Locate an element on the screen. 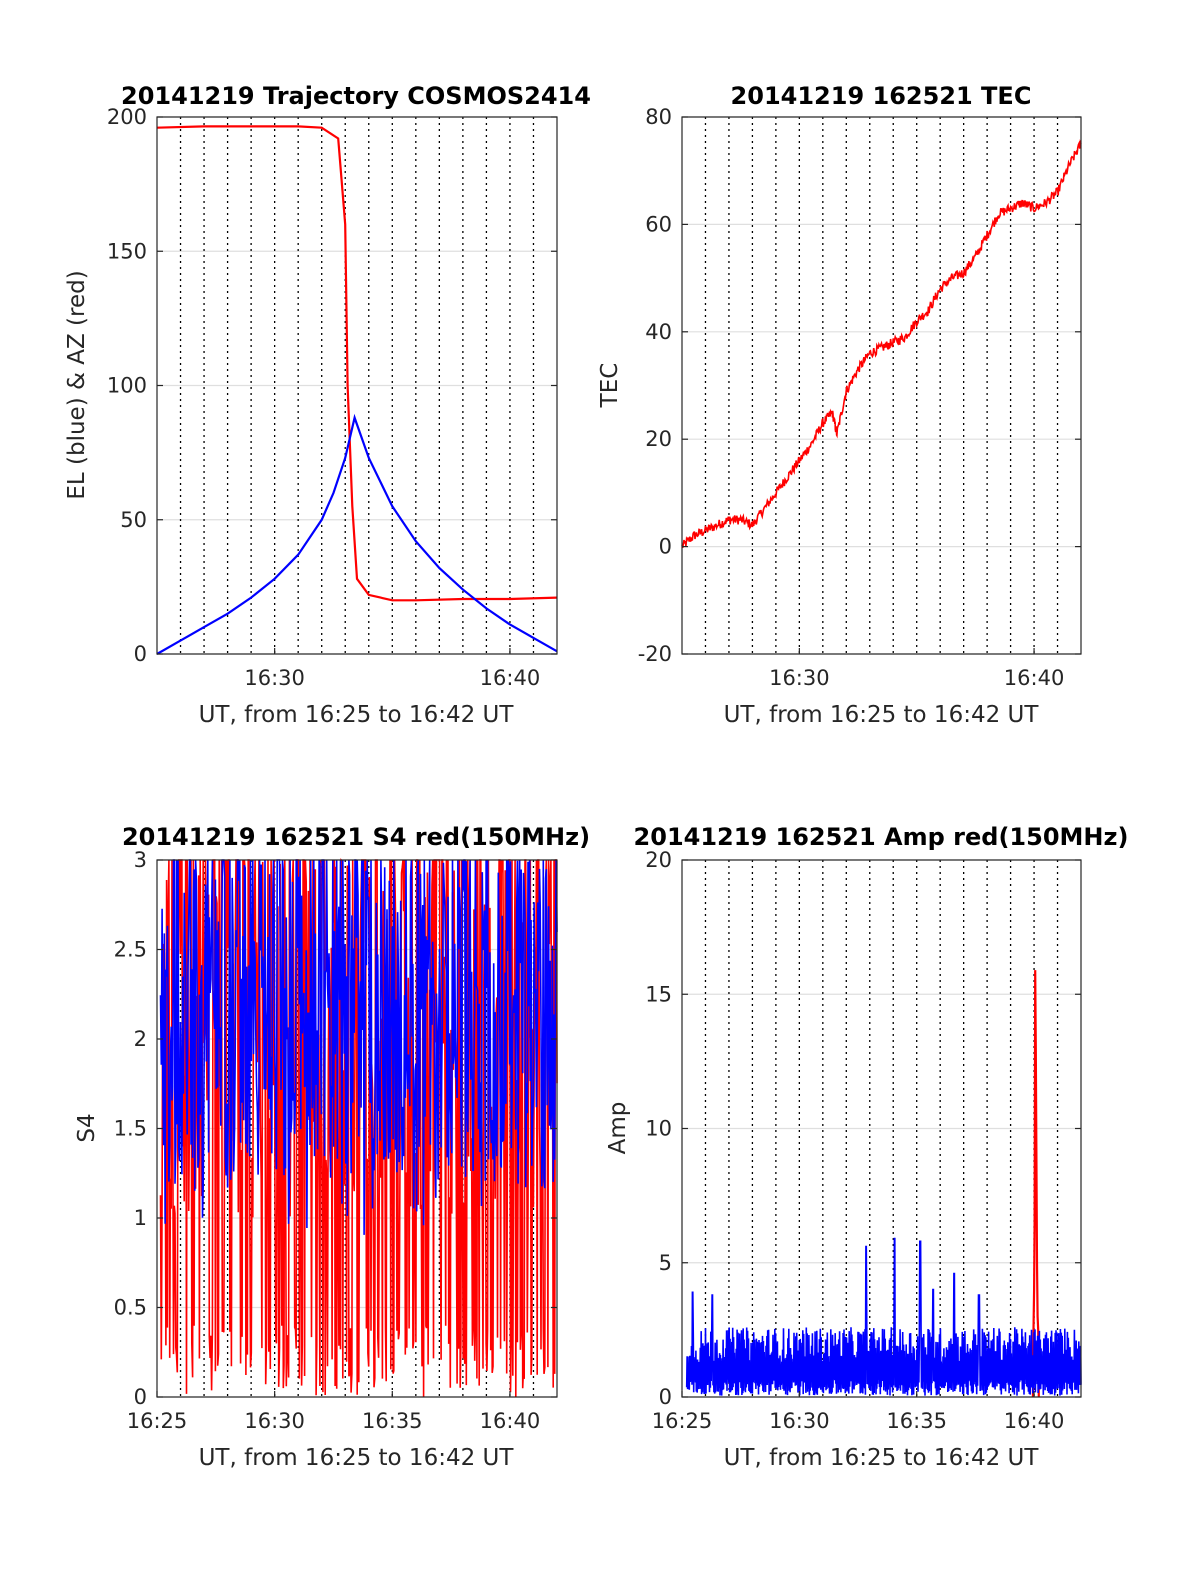  plot-area-frame is located at coordinates (881, 385).